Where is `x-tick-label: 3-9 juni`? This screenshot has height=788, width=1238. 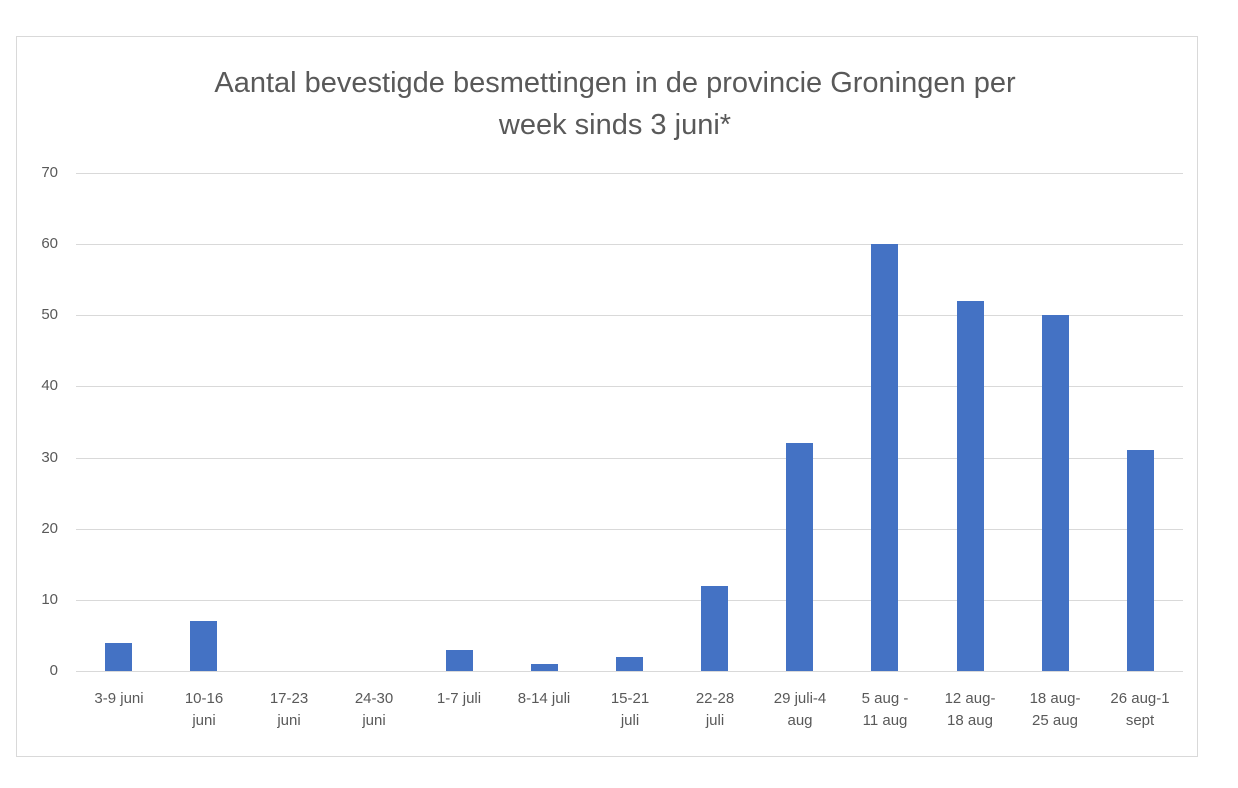
x-tick-label: 3-9 juni is located at coordinates (119, 698).